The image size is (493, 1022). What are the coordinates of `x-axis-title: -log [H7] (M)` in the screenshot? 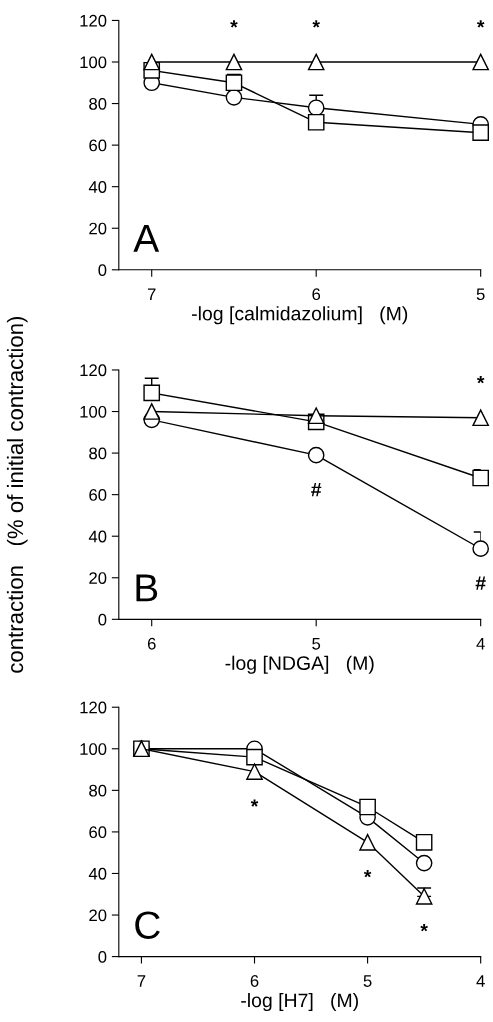 It's located at (299, 1002).